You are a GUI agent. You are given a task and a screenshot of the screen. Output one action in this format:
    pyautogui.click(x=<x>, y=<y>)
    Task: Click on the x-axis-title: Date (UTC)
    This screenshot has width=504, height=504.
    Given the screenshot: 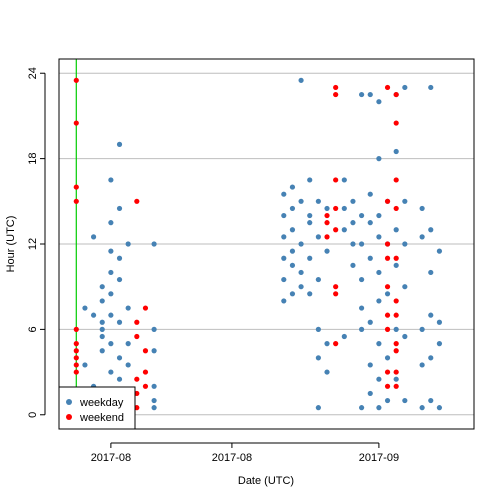 What is the action you would take?
    pyautogui.click(x=266, y=481)
    